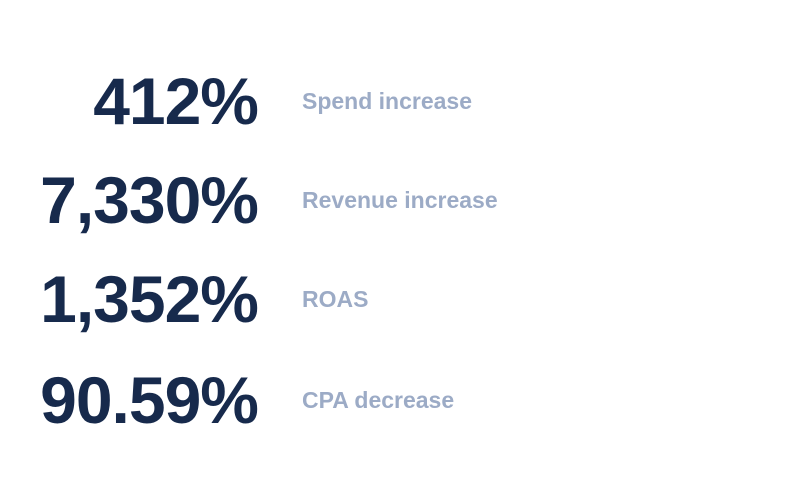  I want to click on stat-value: 7,330%, so click(149, 200).